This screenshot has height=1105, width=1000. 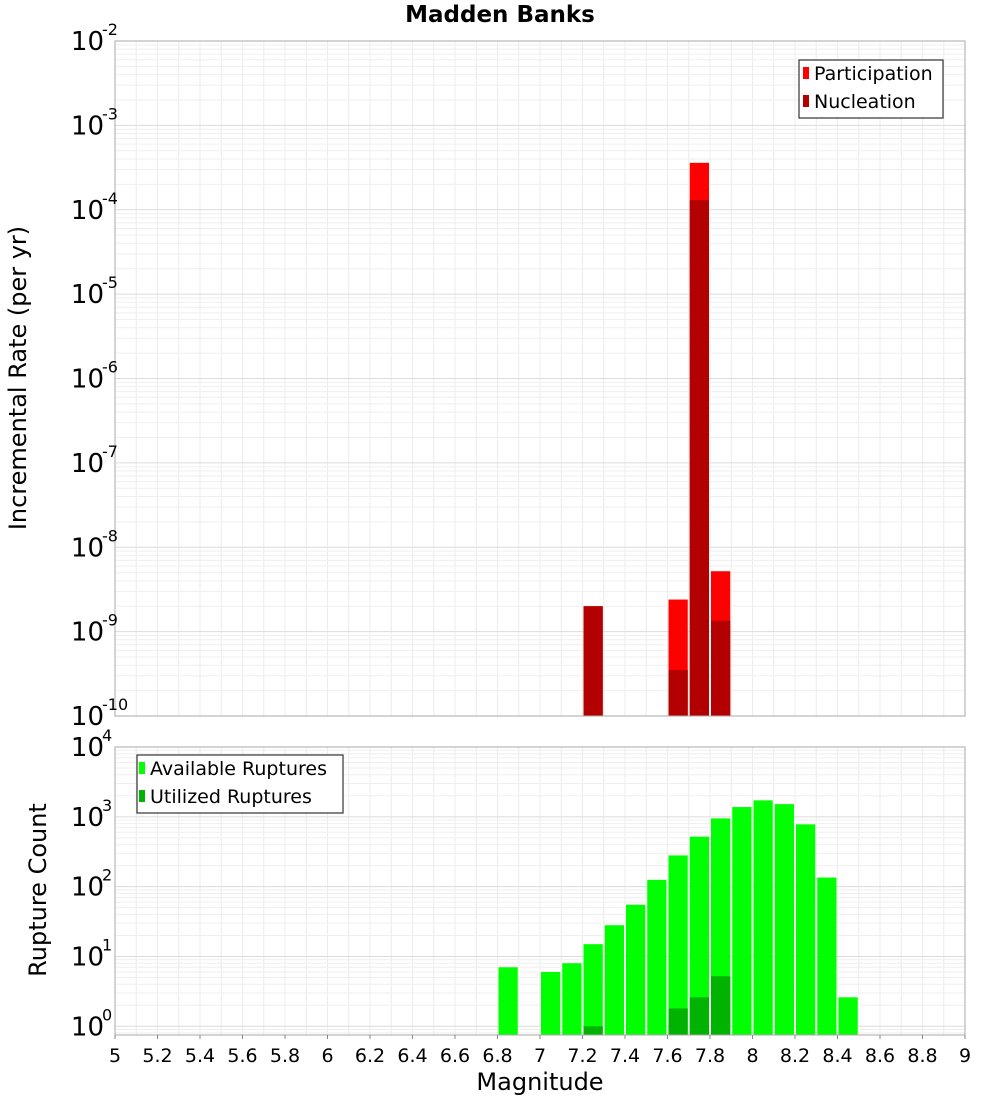 What do you see at coordinates (922, 1056) in the screenshot?
I see `x-tick-label: 8.8` at bounding box center [922, 1056].